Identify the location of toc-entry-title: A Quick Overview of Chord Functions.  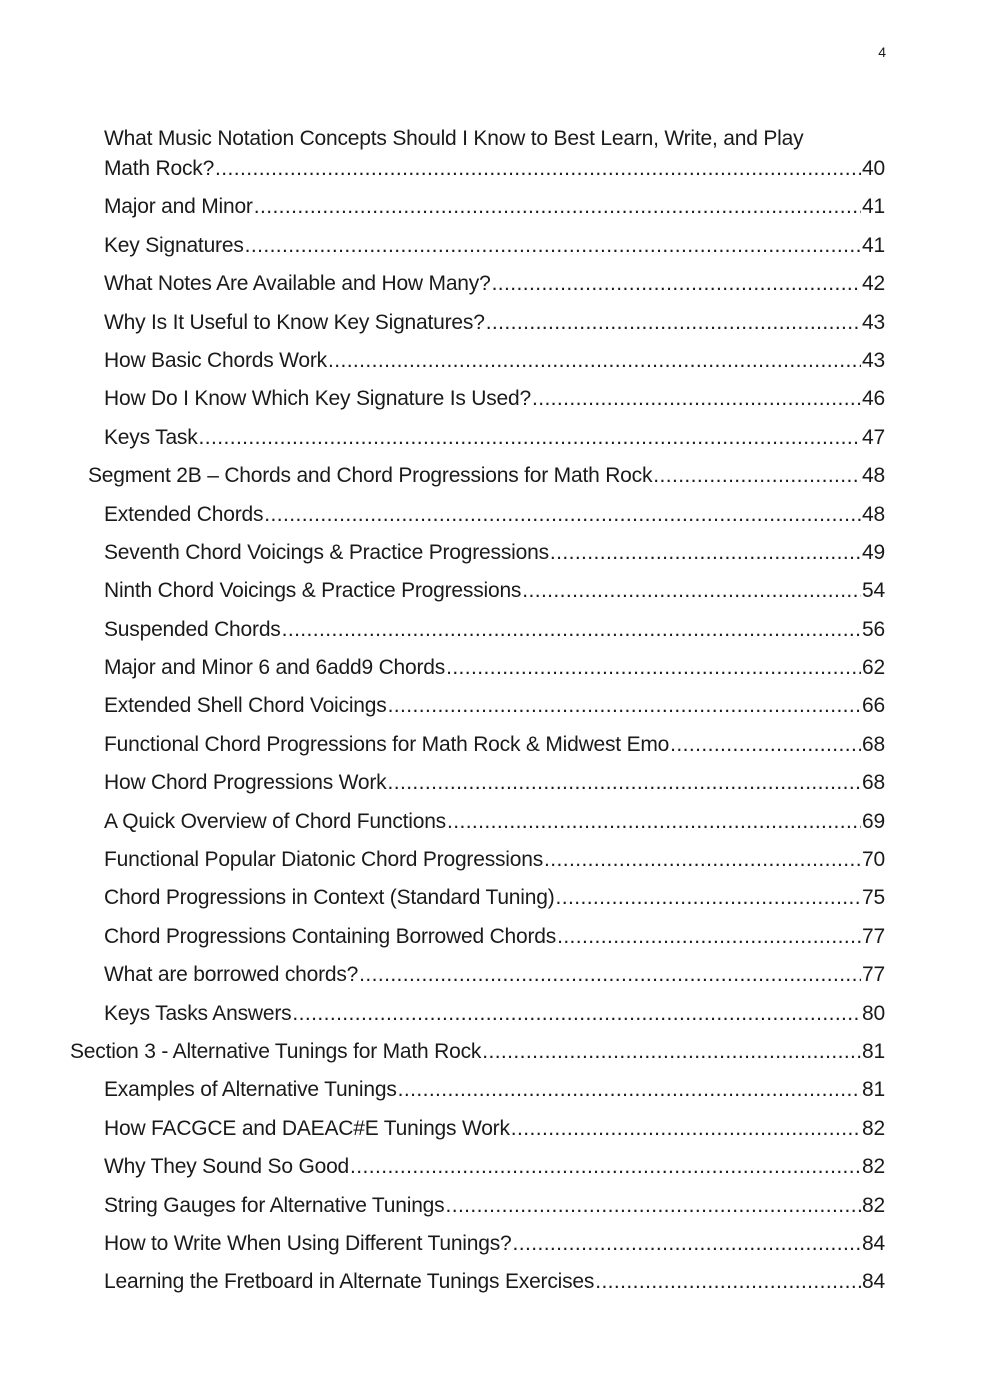
(275, 821).